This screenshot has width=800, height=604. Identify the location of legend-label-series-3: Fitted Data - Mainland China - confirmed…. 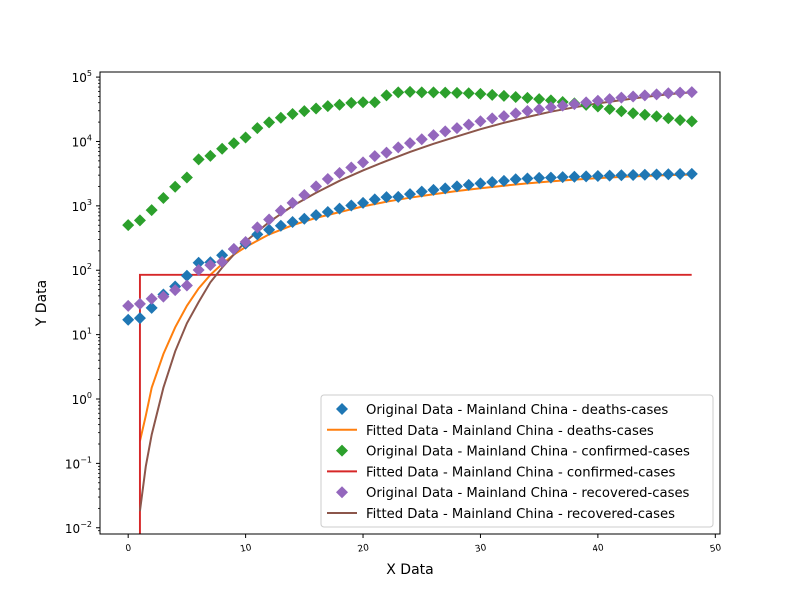
(520, 472).